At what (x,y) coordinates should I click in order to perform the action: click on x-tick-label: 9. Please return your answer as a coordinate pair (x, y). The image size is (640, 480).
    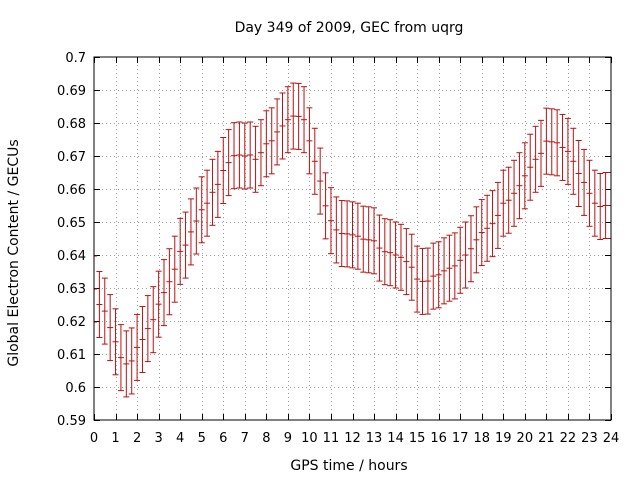
    Looking at the image, I should click on (288, 438).